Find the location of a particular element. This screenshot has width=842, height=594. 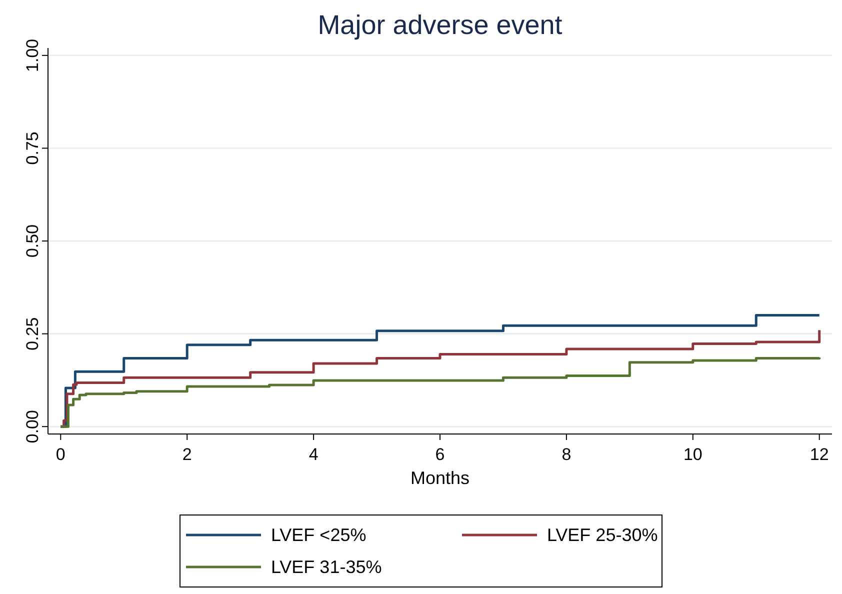

x-tick-label: 0 is located at coordinates (61, 454).